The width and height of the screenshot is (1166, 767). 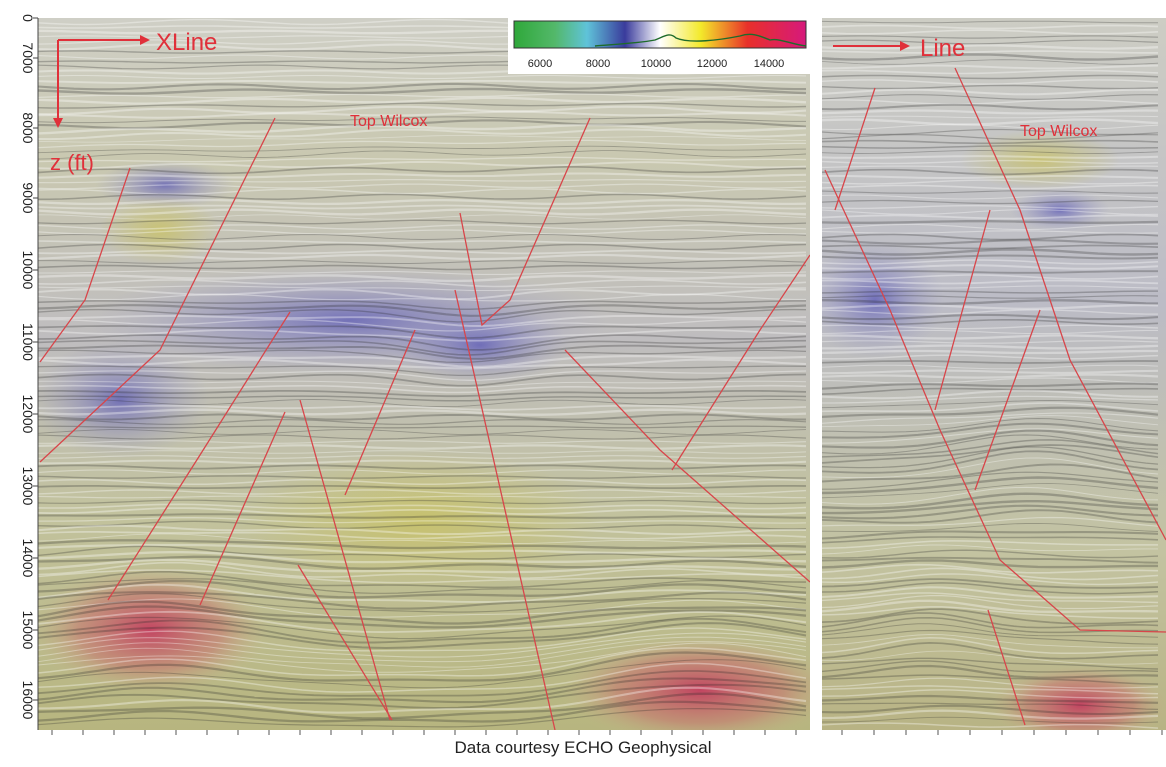 What do you see at coordinates (583, 747) in the screenshot?
I see `data-credit: Data courtesy ECHO Geophysical` at bounding box center [583, 747].